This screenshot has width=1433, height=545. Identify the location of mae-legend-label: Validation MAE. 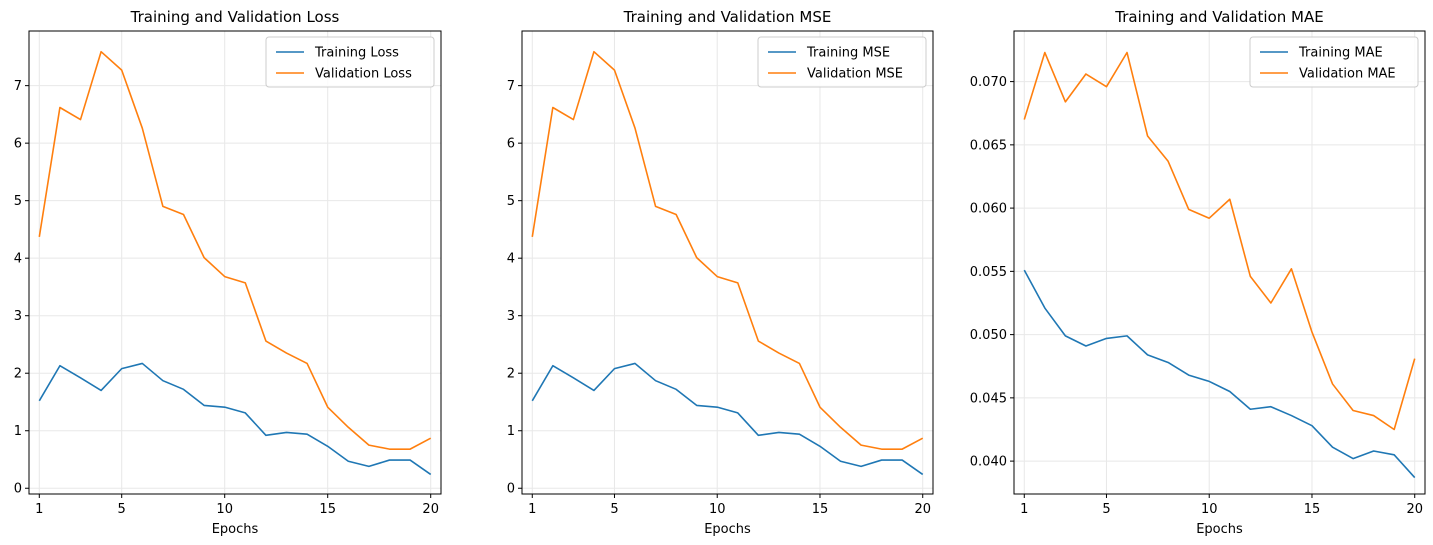
(1347, 74).